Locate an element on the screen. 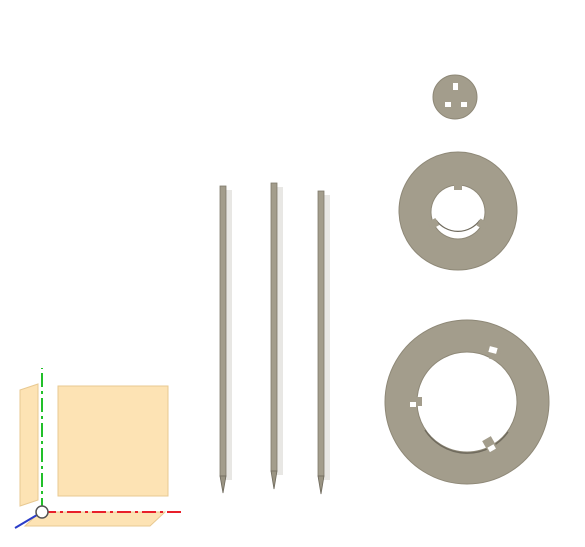 This screenshot has height=547, width=585. yz-plane-icon is located at coordinates (29, 445).